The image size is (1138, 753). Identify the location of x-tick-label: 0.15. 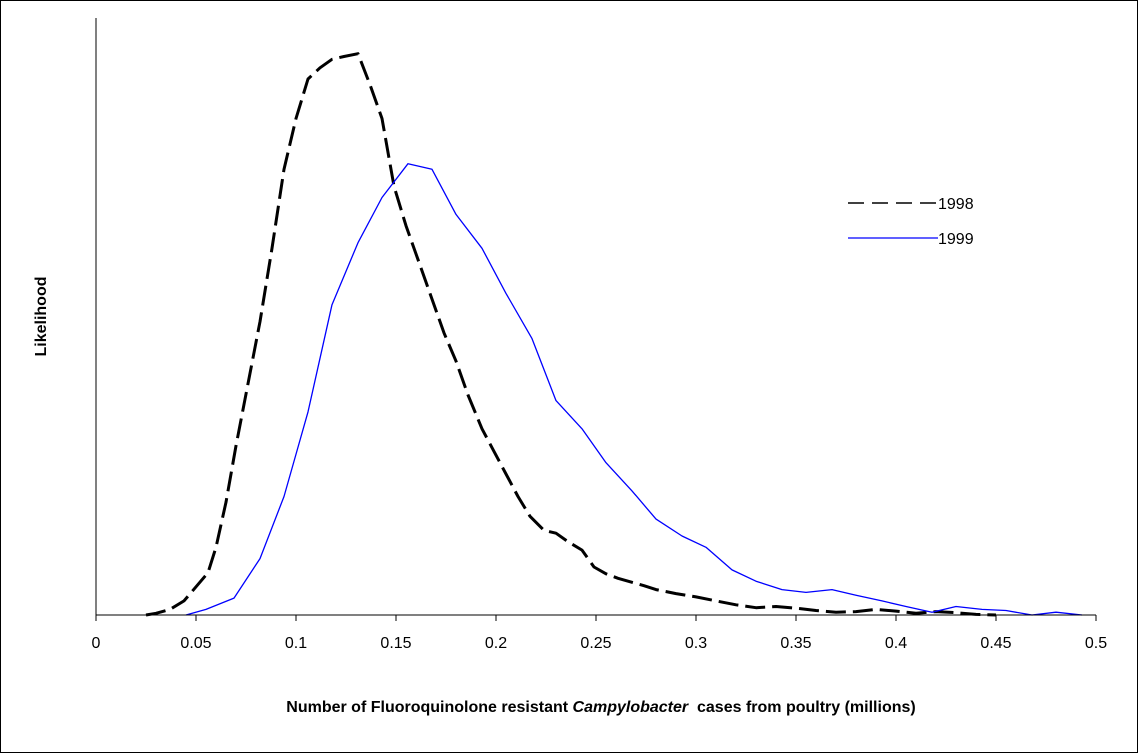
(395, 643).